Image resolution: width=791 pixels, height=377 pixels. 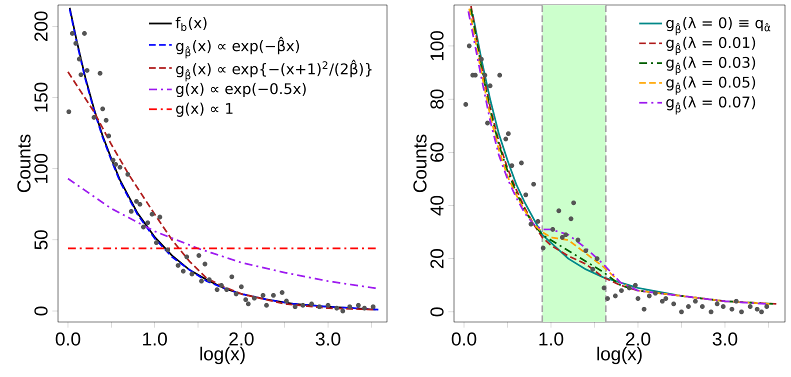 I want to click on y-tick-label: 80, so click(x=437, y=99).